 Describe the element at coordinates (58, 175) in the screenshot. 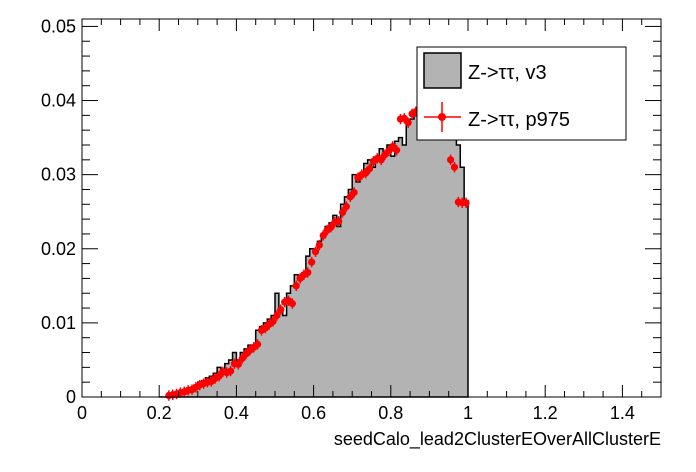

I see `y-tick-label: 0.03` at that location.